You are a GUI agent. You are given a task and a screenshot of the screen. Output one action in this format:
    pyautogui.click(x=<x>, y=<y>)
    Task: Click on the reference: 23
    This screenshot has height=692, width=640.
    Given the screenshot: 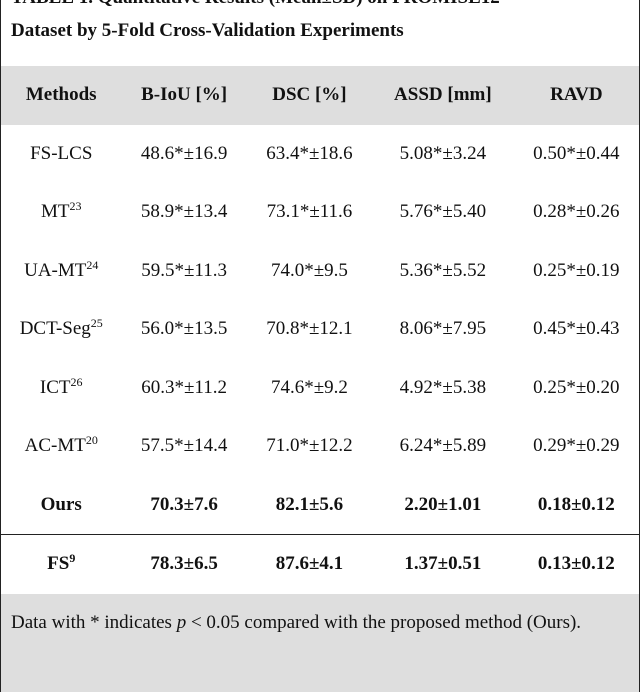 What is the action you would take?
    pyautogui.click(x=75, y=206)
    